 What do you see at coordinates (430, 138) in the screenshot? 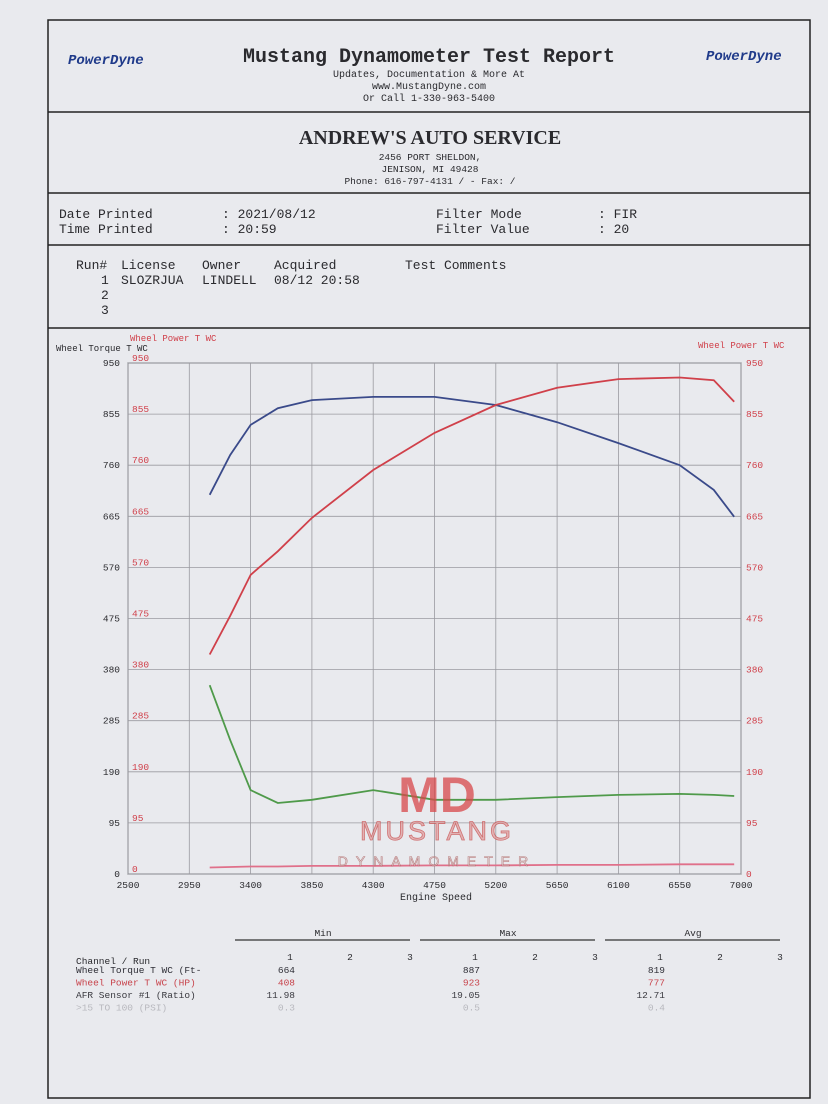
I see `shop-name: ANDREW'S AUTO SERVICE` at bounding box center [430, 138].